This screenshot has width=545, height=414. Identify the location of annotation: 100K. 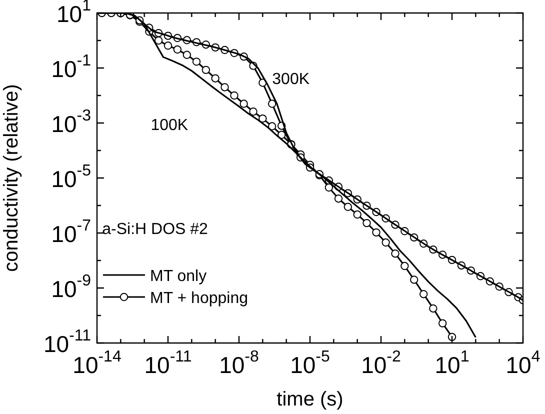
(169, 125).